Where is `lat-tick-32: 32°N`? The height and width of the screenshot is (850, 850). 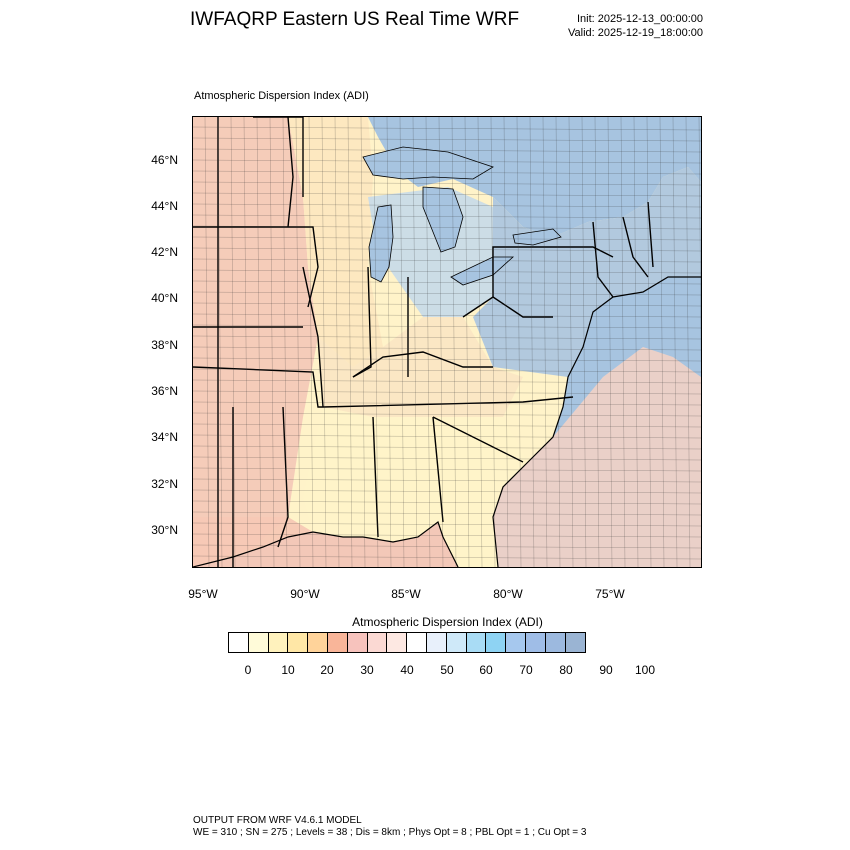 lat-tick-32: 32°N is located at coordinates (164, 484).